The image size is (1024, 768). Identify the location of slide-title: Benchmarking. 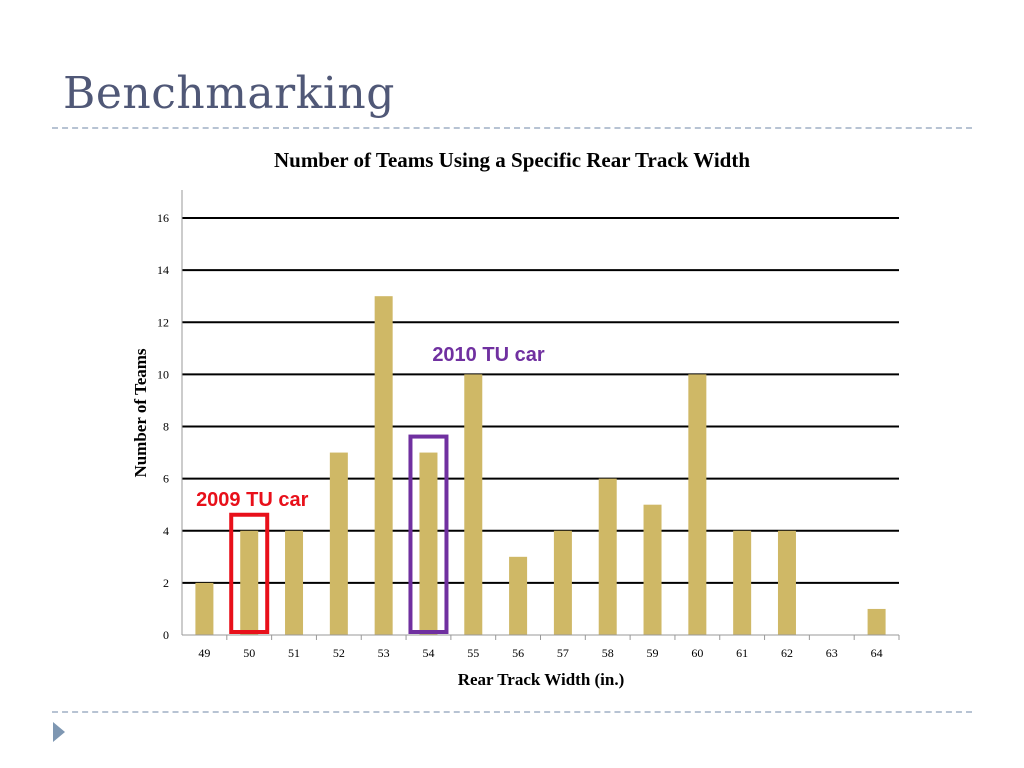
(229, 93).